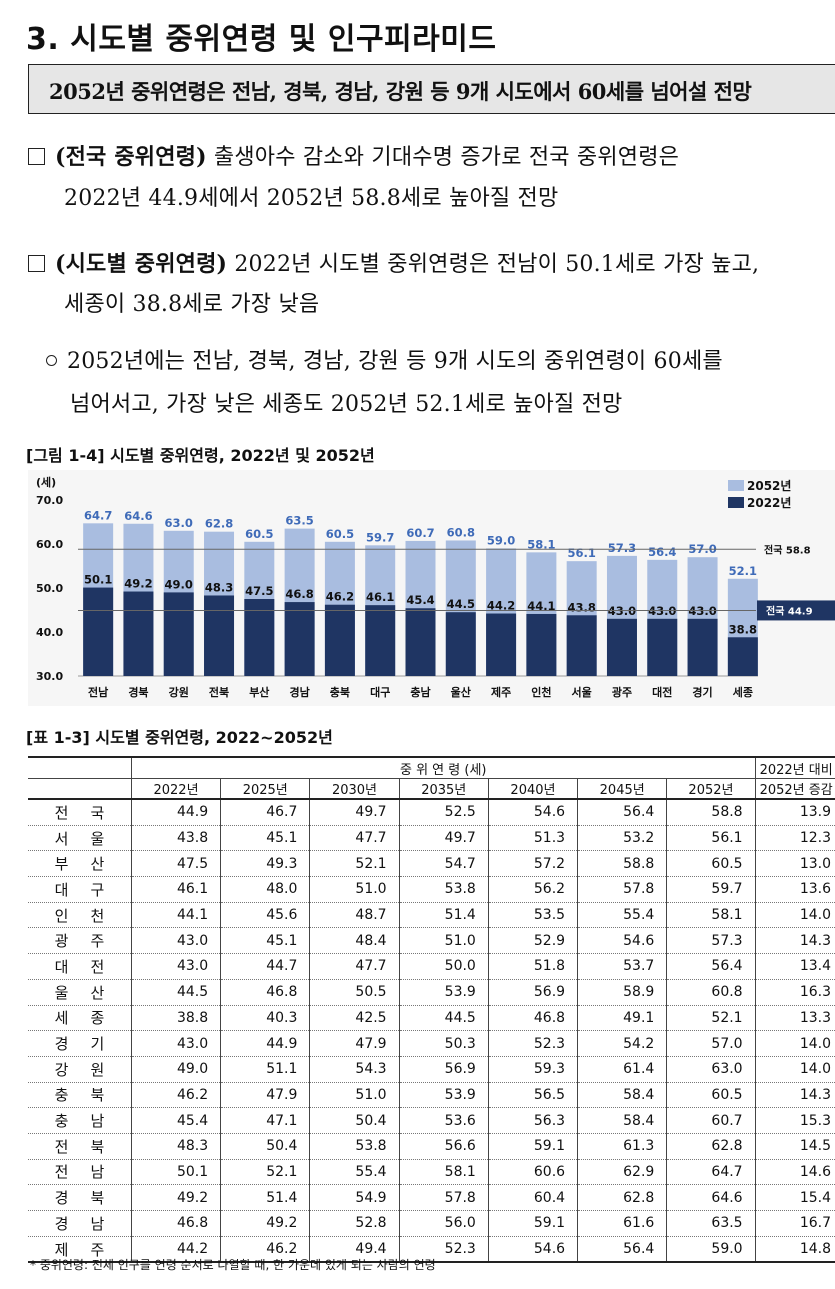 The height and width of the screenshot is (1289, 835). I want to click on table-row: 광주 43.0 45.1 48.4 51.0 52.9 54.6 57.3 14.3, so click(431, 941).